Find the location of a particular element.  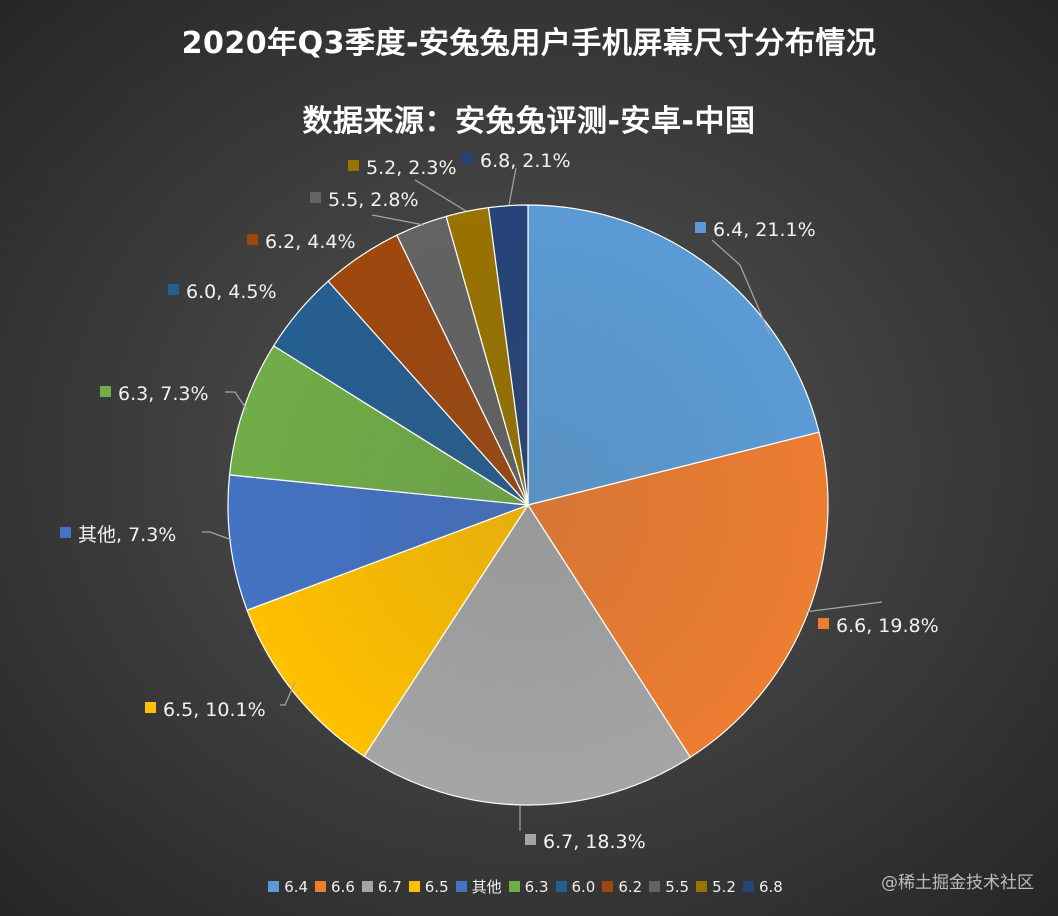

legend-item-6.7: 6.7 is located at coordinates (381, 886).